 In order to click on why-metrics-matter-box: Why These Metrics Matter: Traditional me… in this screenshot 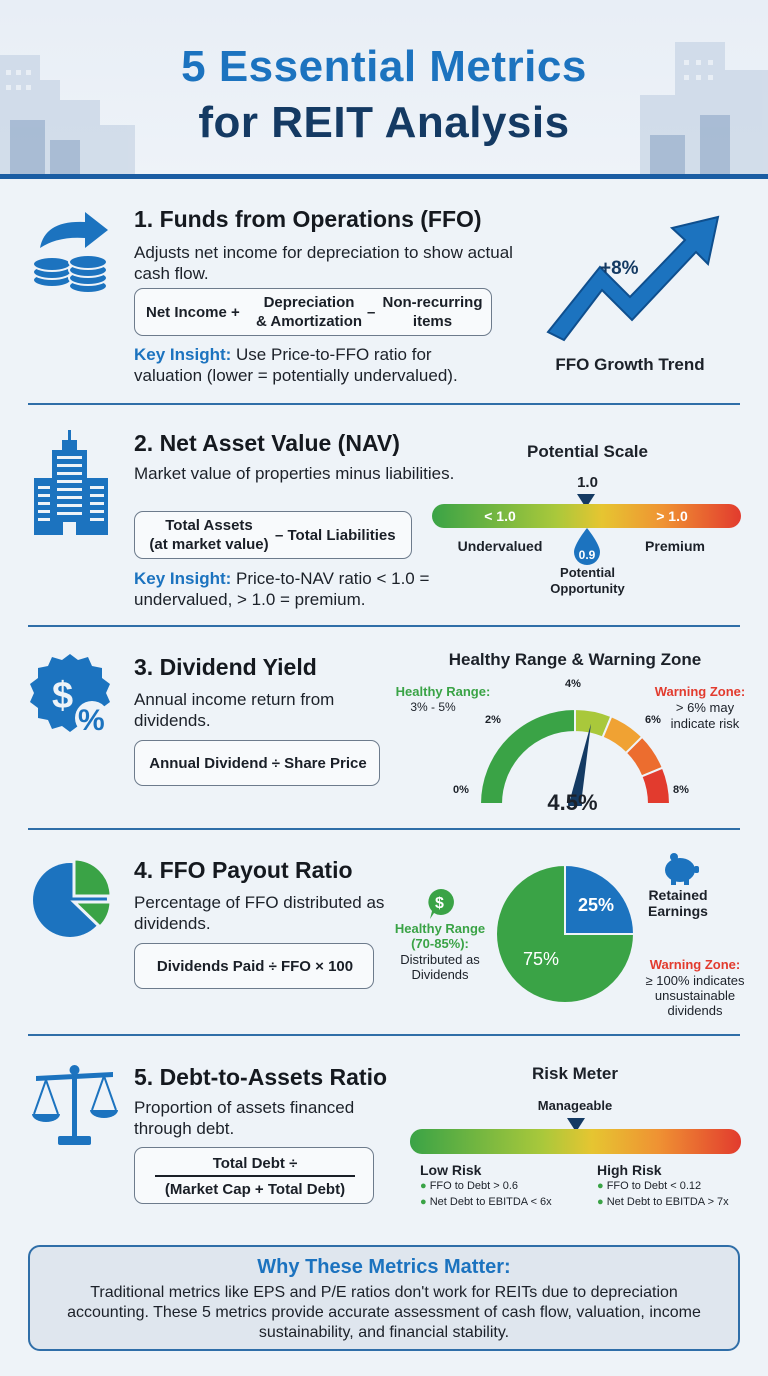, I will do `click(384, 1298)`.